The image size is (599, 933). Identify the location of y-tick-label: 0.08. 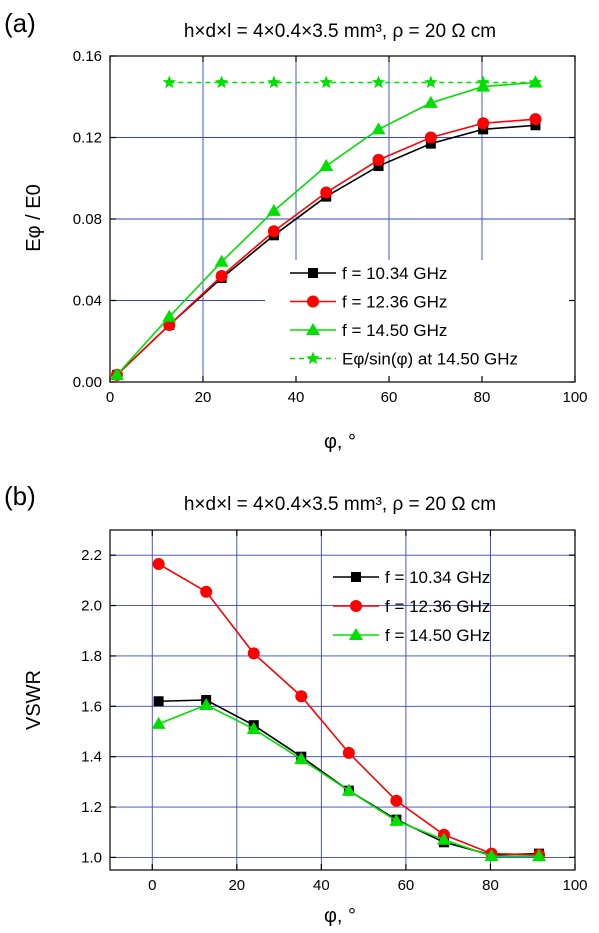
(87, 219).